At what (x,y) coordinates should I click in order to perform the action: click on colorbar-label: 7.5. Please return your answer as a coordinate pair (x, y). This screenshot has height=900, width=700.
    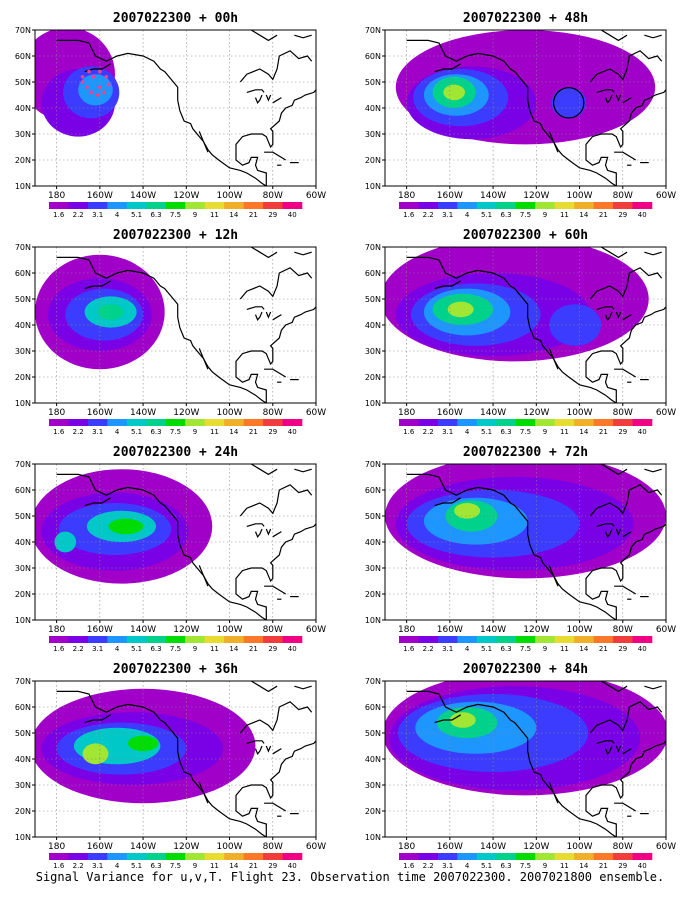
    Looking at the image, I should click on (525, 215).